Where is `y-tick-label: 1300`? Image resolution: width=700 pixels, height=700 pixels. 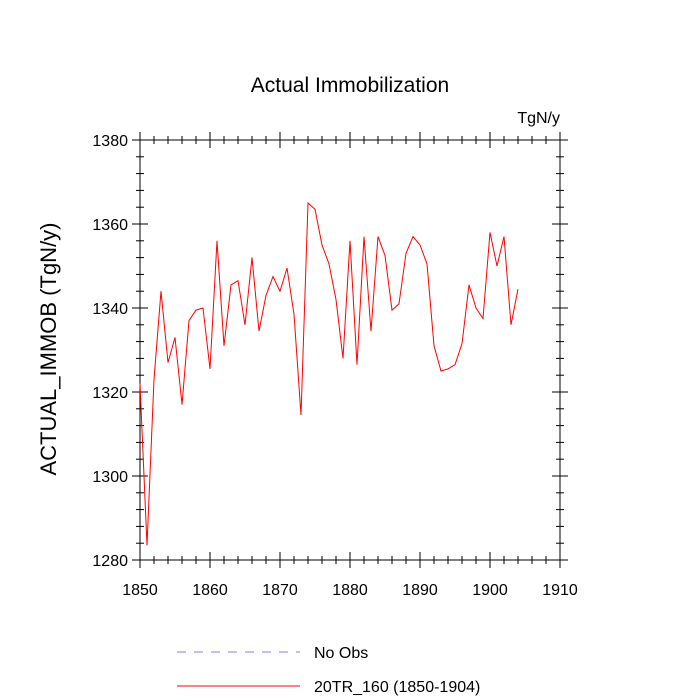
y-tick-label: 1300 is located at coordinates (110, 477).